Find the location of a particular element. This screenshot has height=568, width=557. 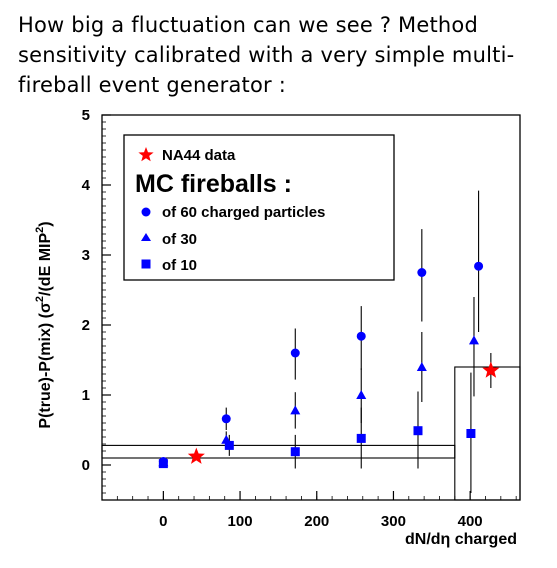

x-axis-label: dN/dη charged is located at coordinates (461, 539).